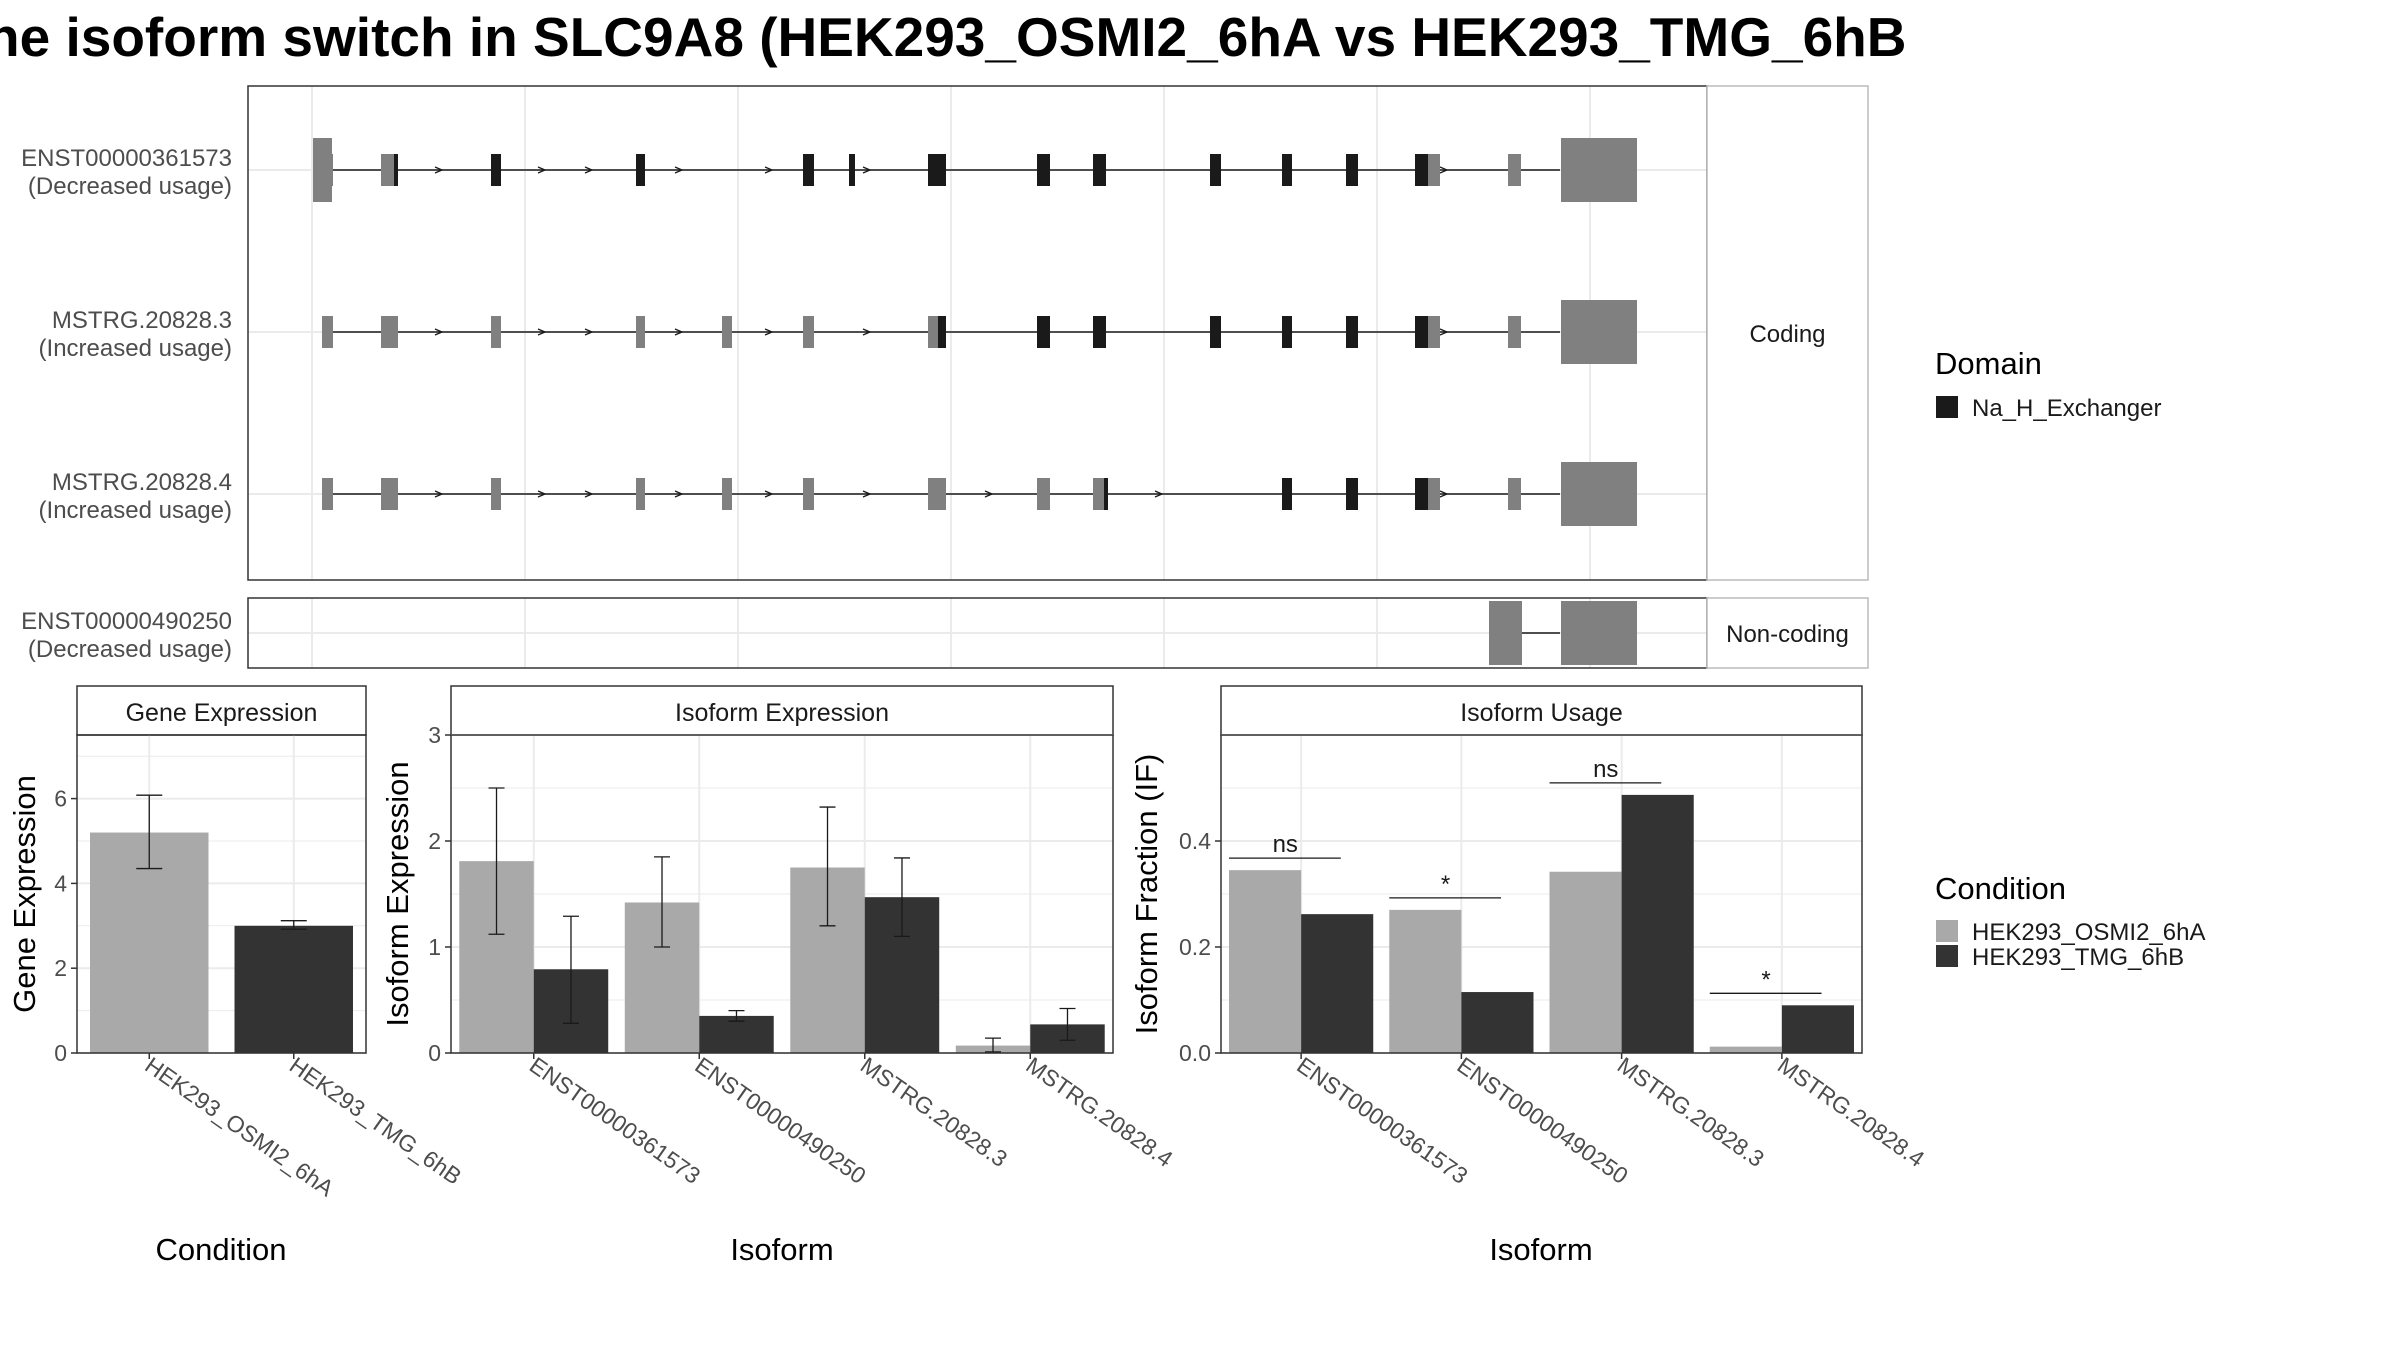 This screenshot has width=2400, height=1350. I want to click on y-tick-label: 0.4, so click(1195, 841).